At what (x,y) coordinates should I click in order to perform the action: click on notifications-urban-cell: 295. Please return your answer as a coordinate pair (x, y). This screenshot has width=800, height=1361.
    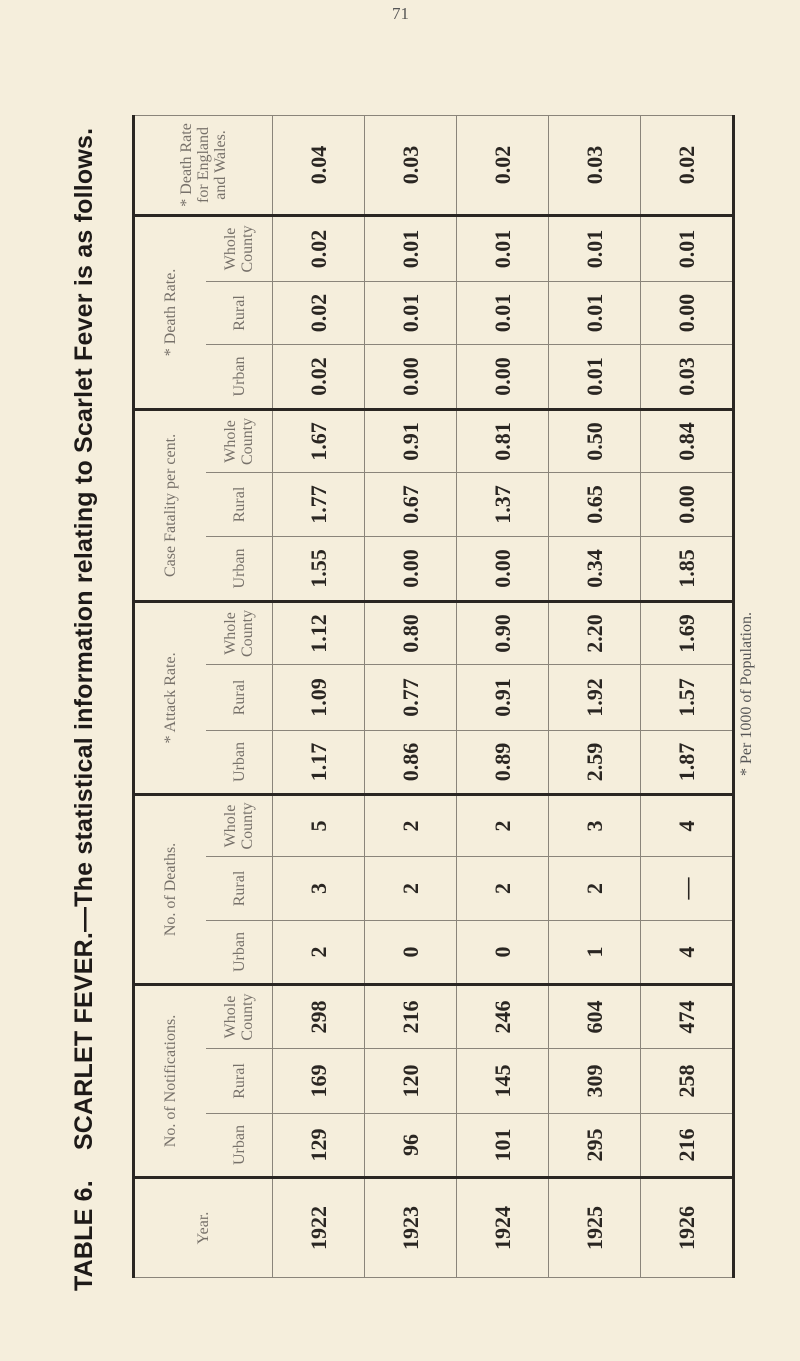
    Looking at the image, I should click on (594, 1145).